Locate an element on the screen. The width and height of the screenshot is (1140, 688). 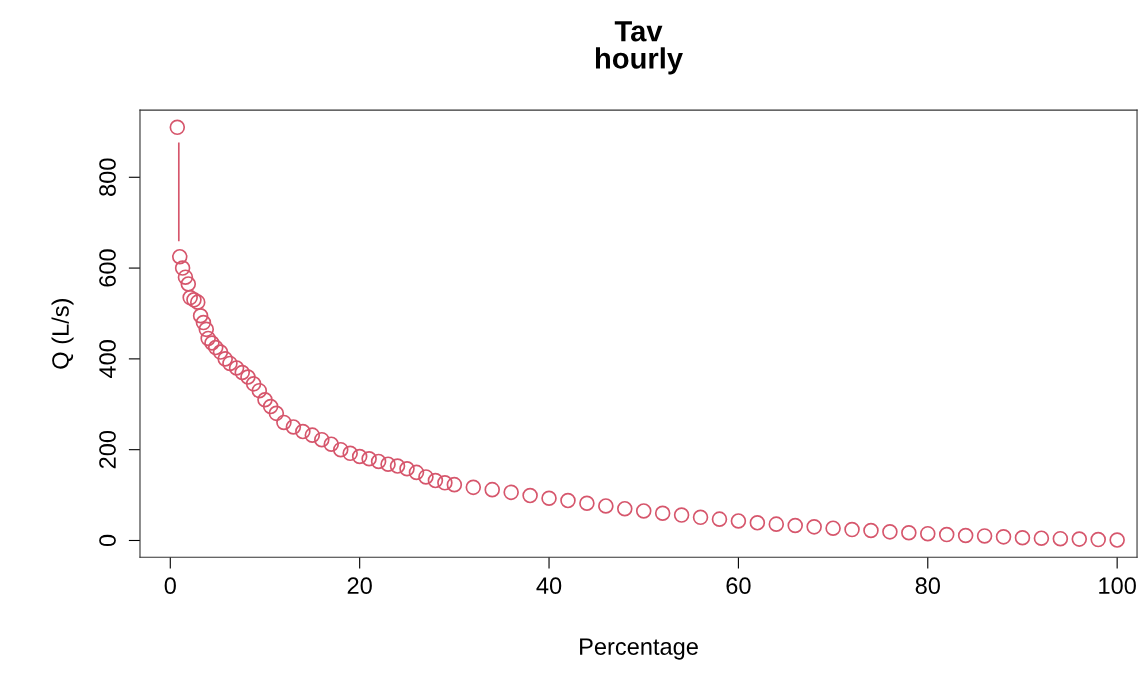
chart-title: Tav hourly is located at coordinates (639, 48).